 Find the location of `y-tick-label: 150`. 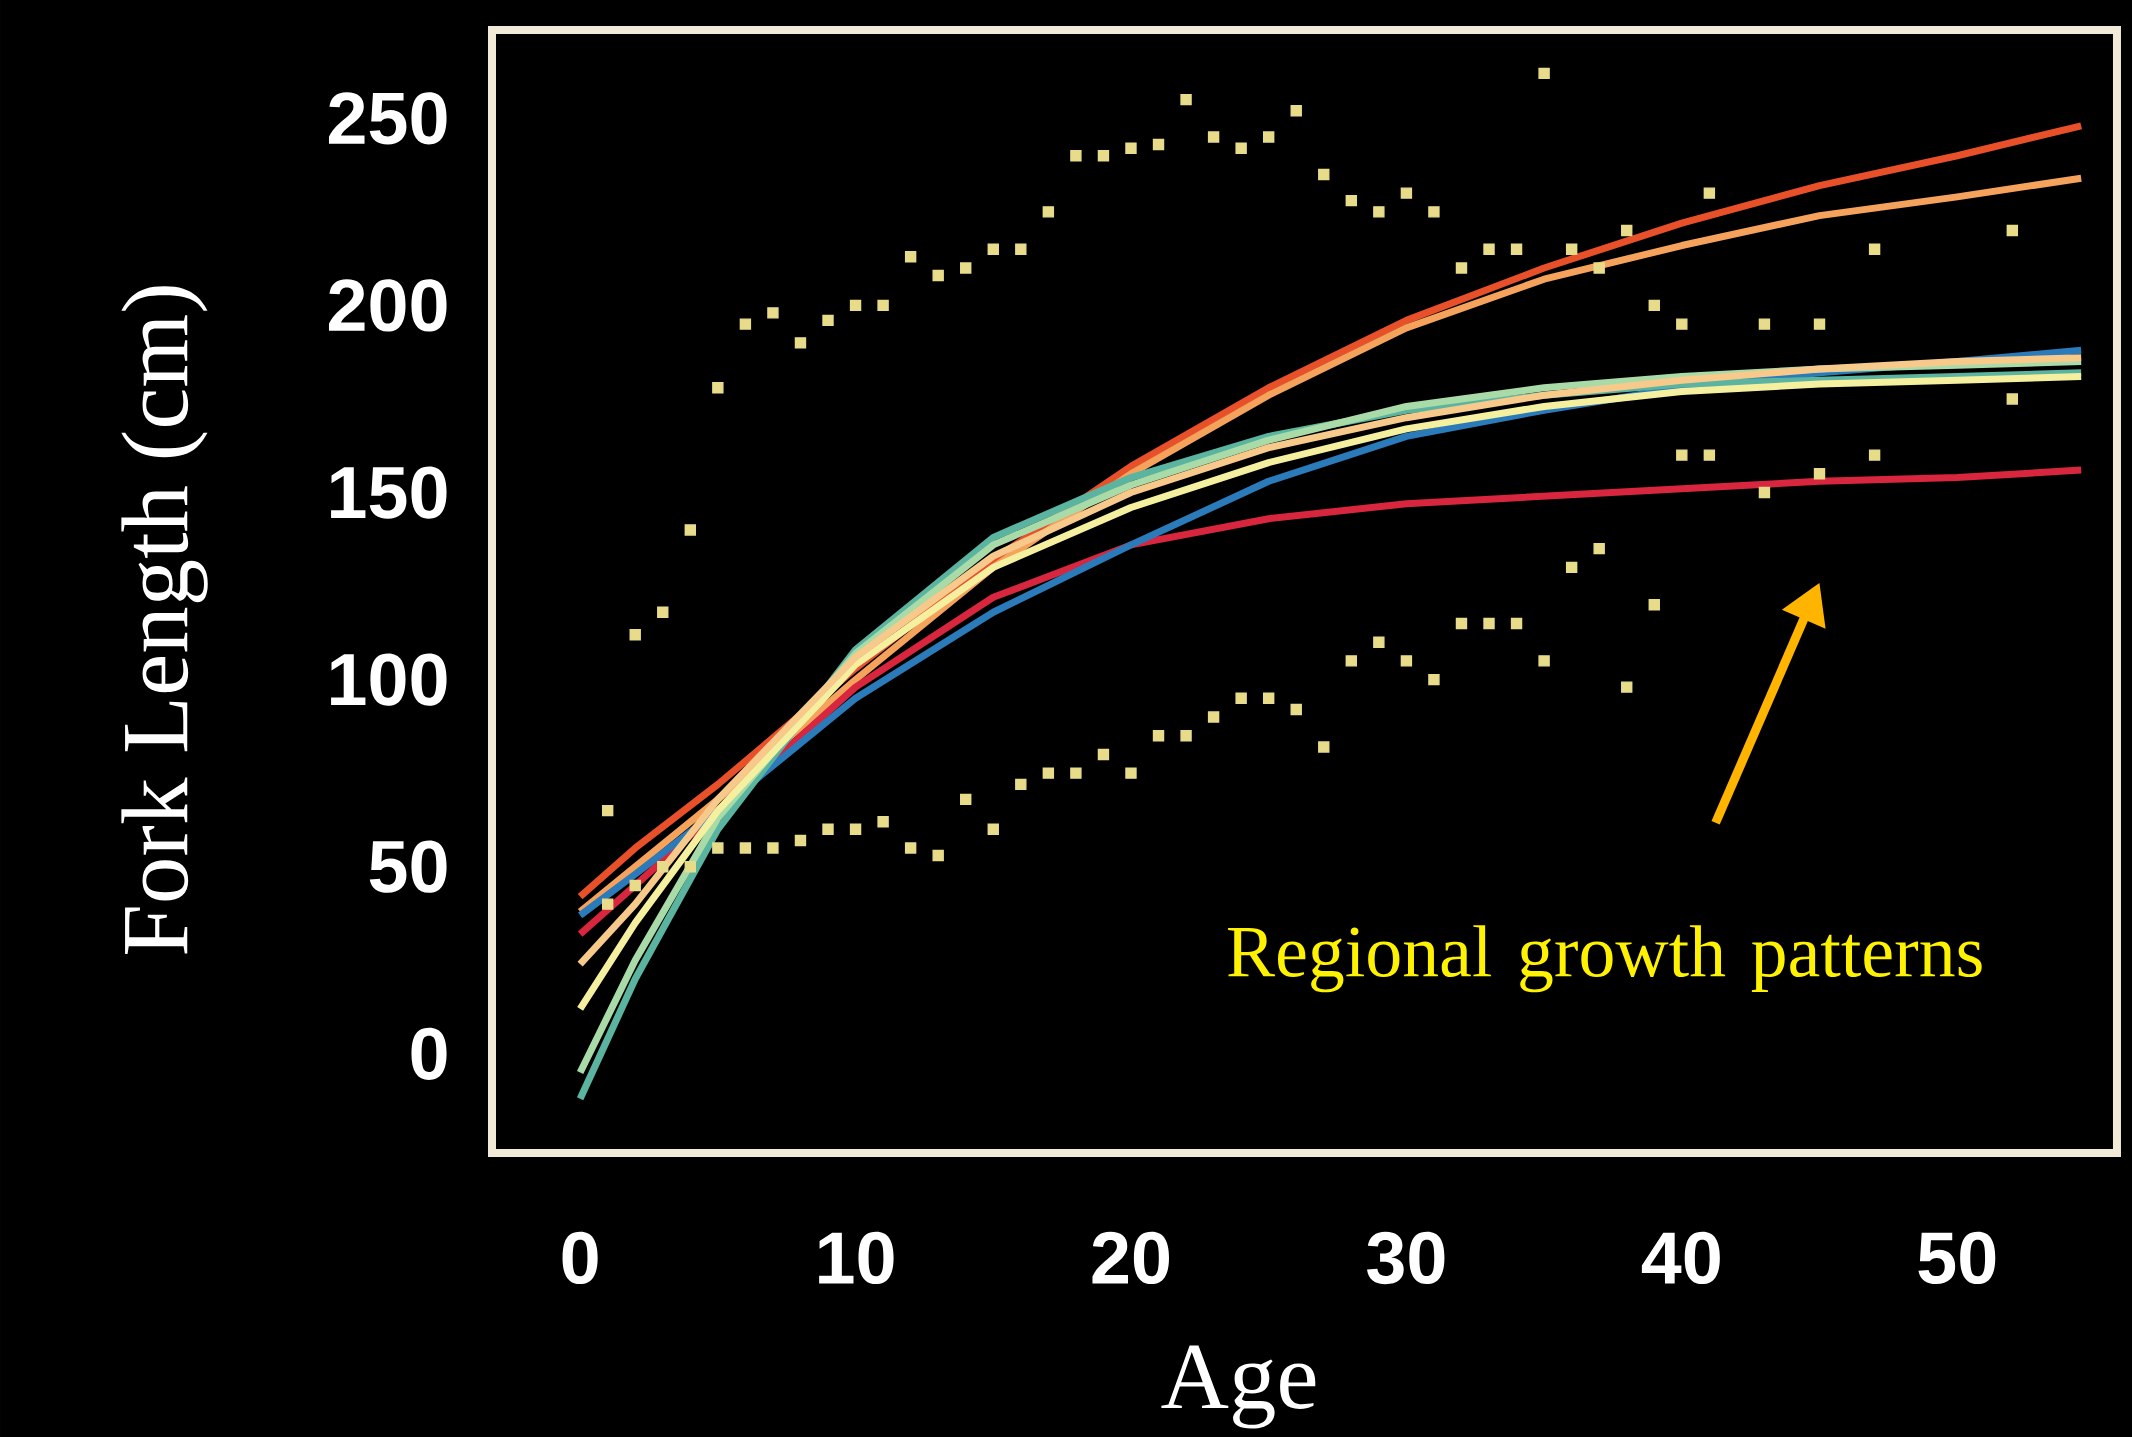

y-tick-label: 150 is located at coordinates (389, 492).